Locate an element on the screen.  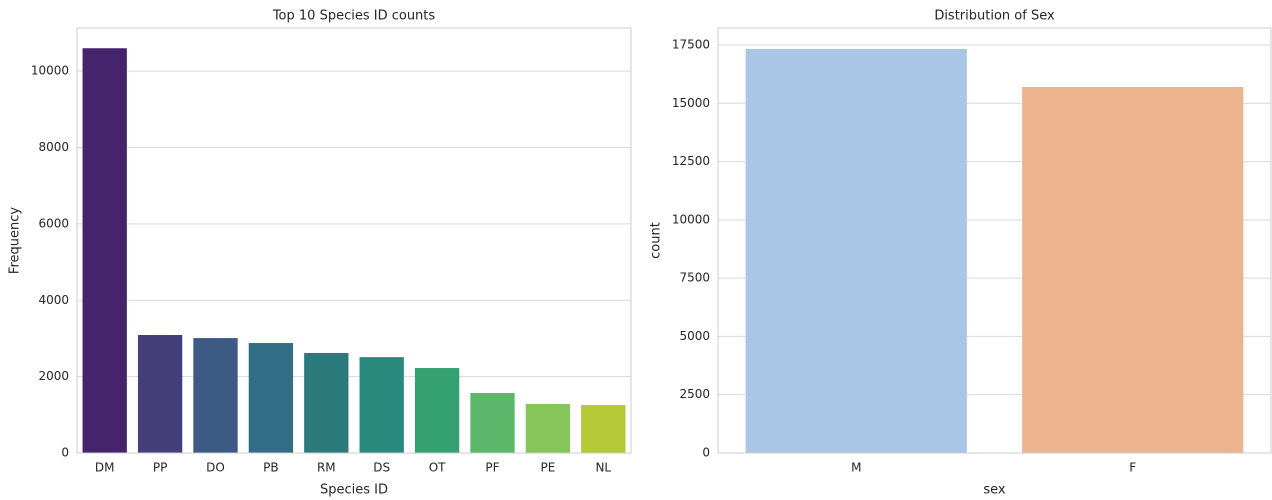
chart-title: Distribution of Sex is located at coordinates (994, 16).